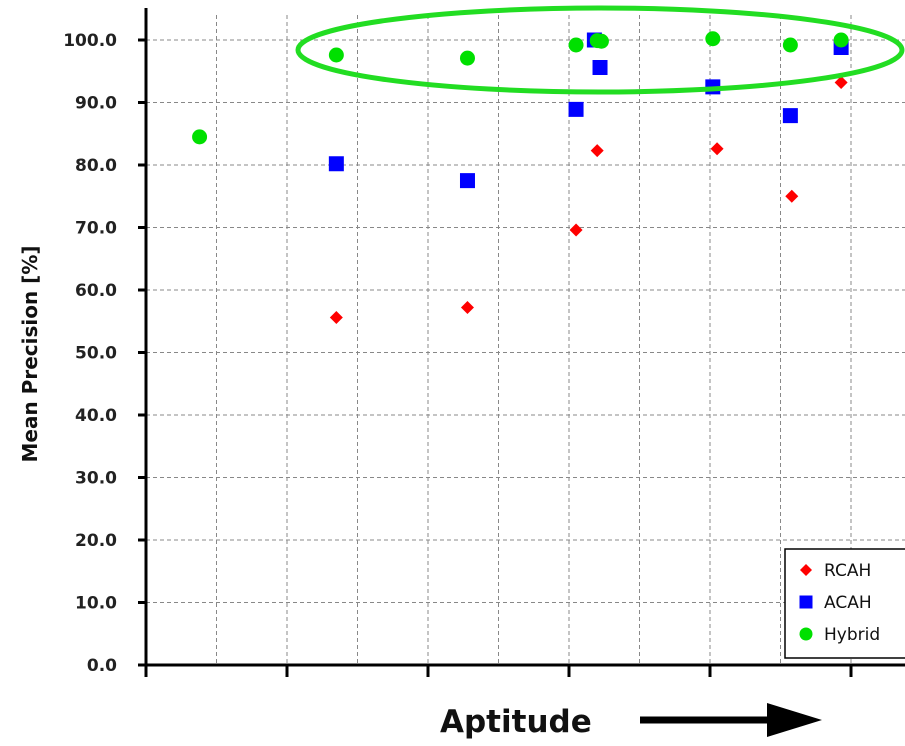 This screenshot has width=905, height=746. Describe the element at coordinates (806, 570) in the screenshot. I see `legend-marker-rcah` at that location.